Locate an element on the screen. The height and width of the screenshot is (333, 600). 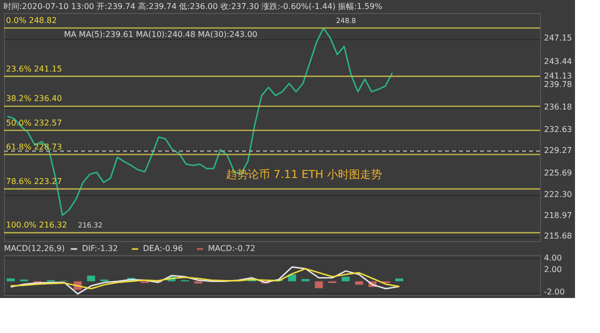
y-tick-label: 2.00 is located at coordinates (553, 269).